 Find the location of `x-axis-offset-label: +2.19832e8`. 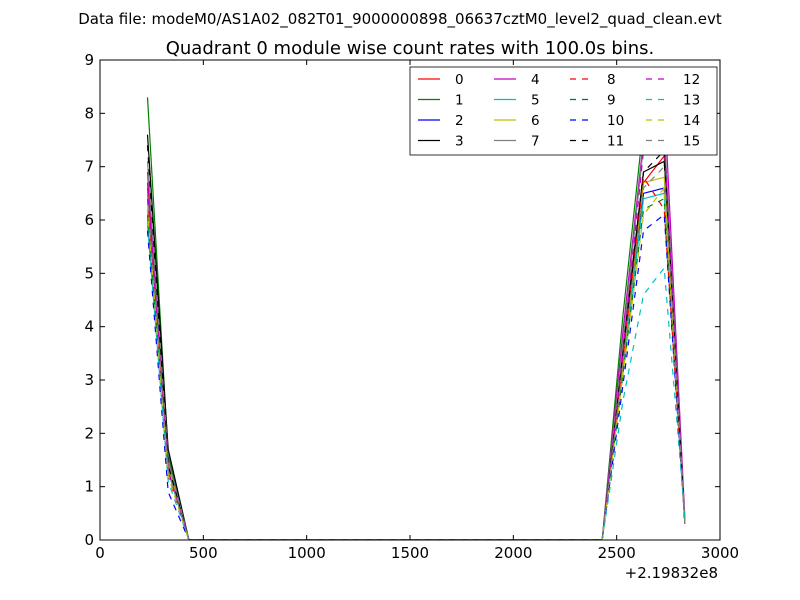

x-axis-offset-label: +2.19832e8 is located at coordinates (671, 573).